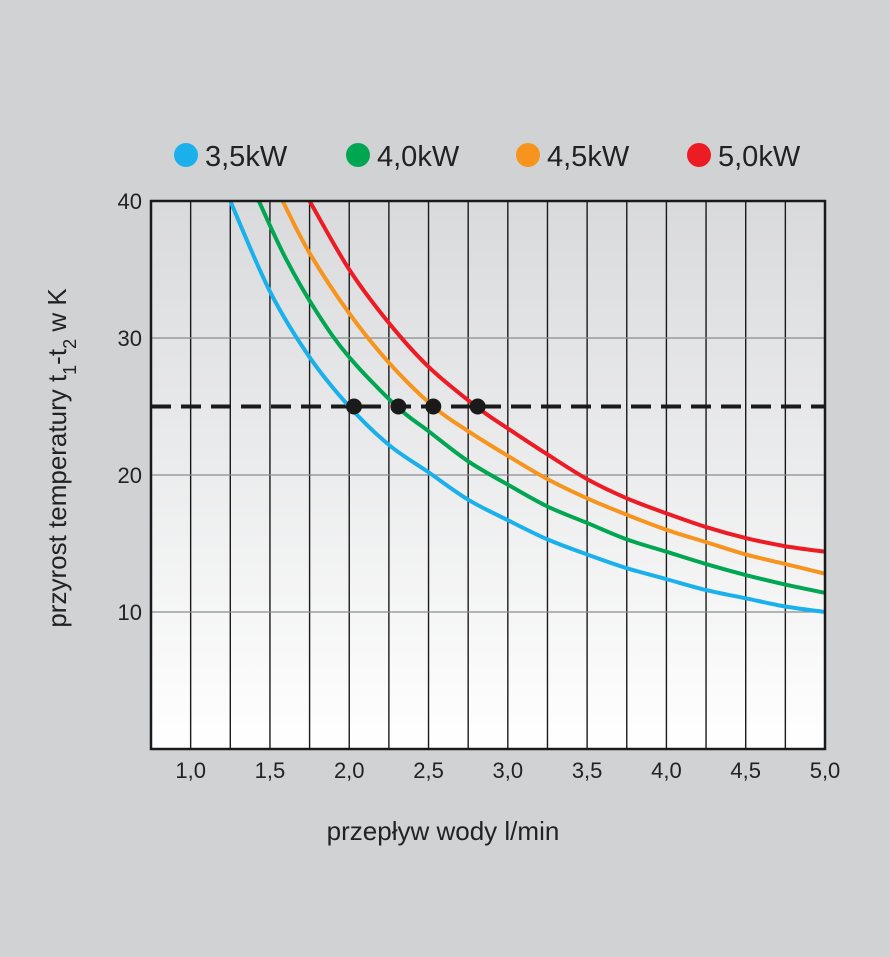  Describe the element at coordinates (130, 201) in the screenshot. I see `y-tick-label: 40` at that location.